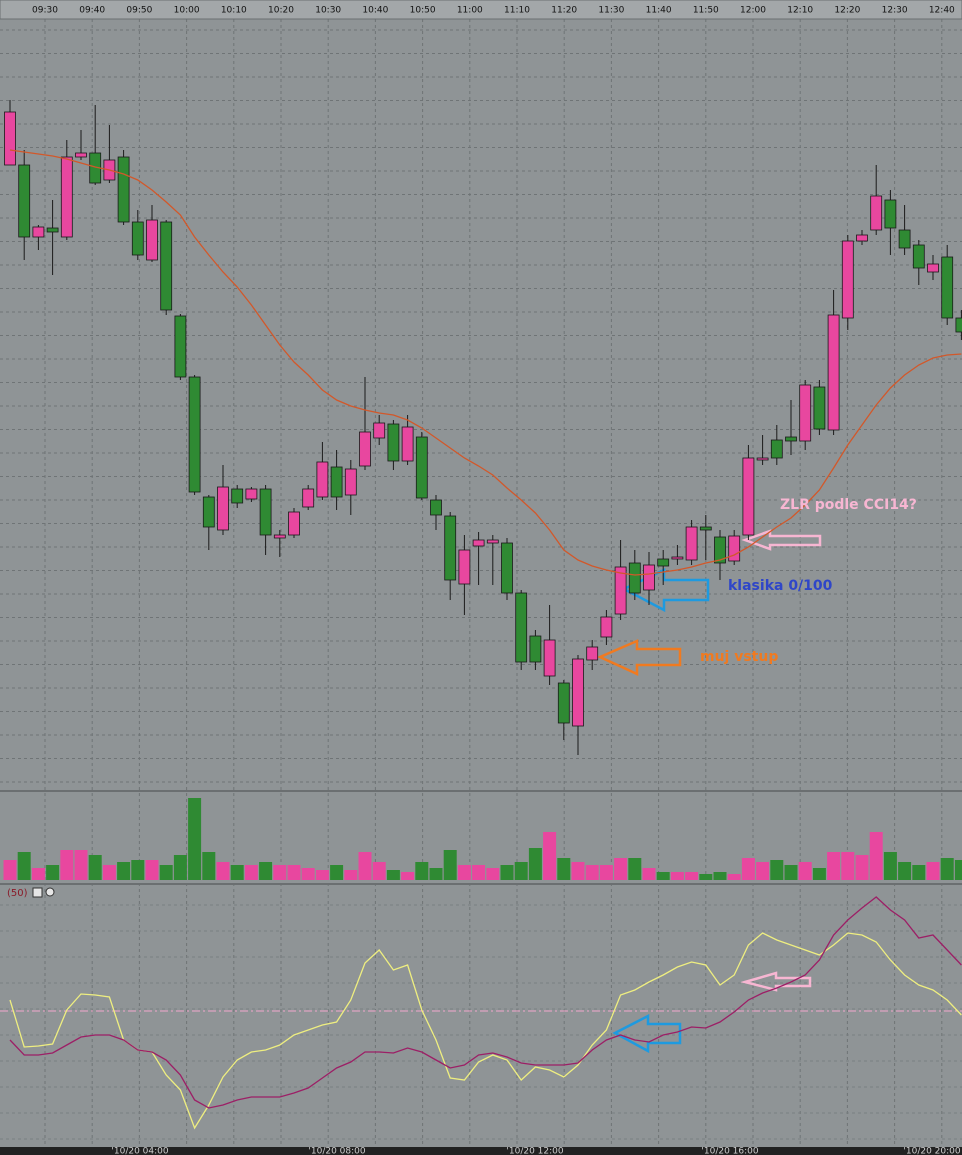  Describe the element at coordinates (139, 1151) in the screenshot. I see `date-label: '10/20 04:00` at that location.